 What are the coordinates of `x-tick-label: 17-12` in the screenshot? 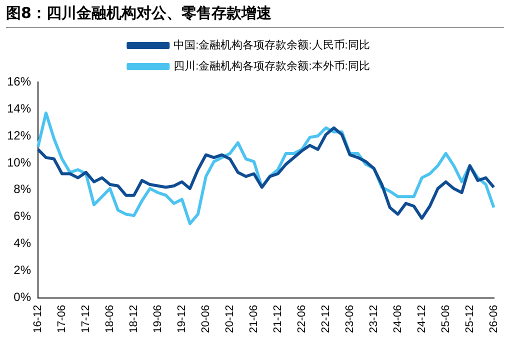 It's located at (86, 319).